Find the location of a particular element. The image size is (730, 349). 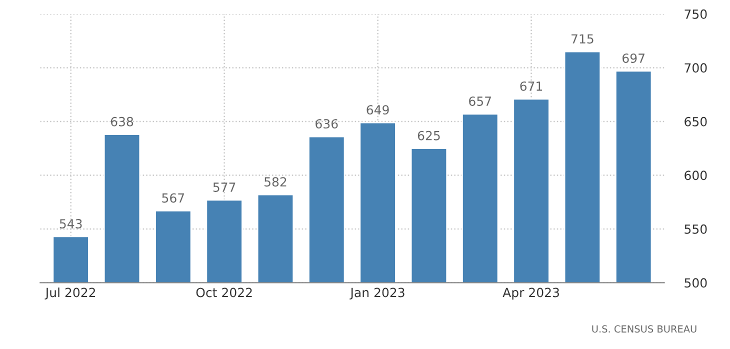

y-tick-label: 700 is located at coordinates (695, 68).